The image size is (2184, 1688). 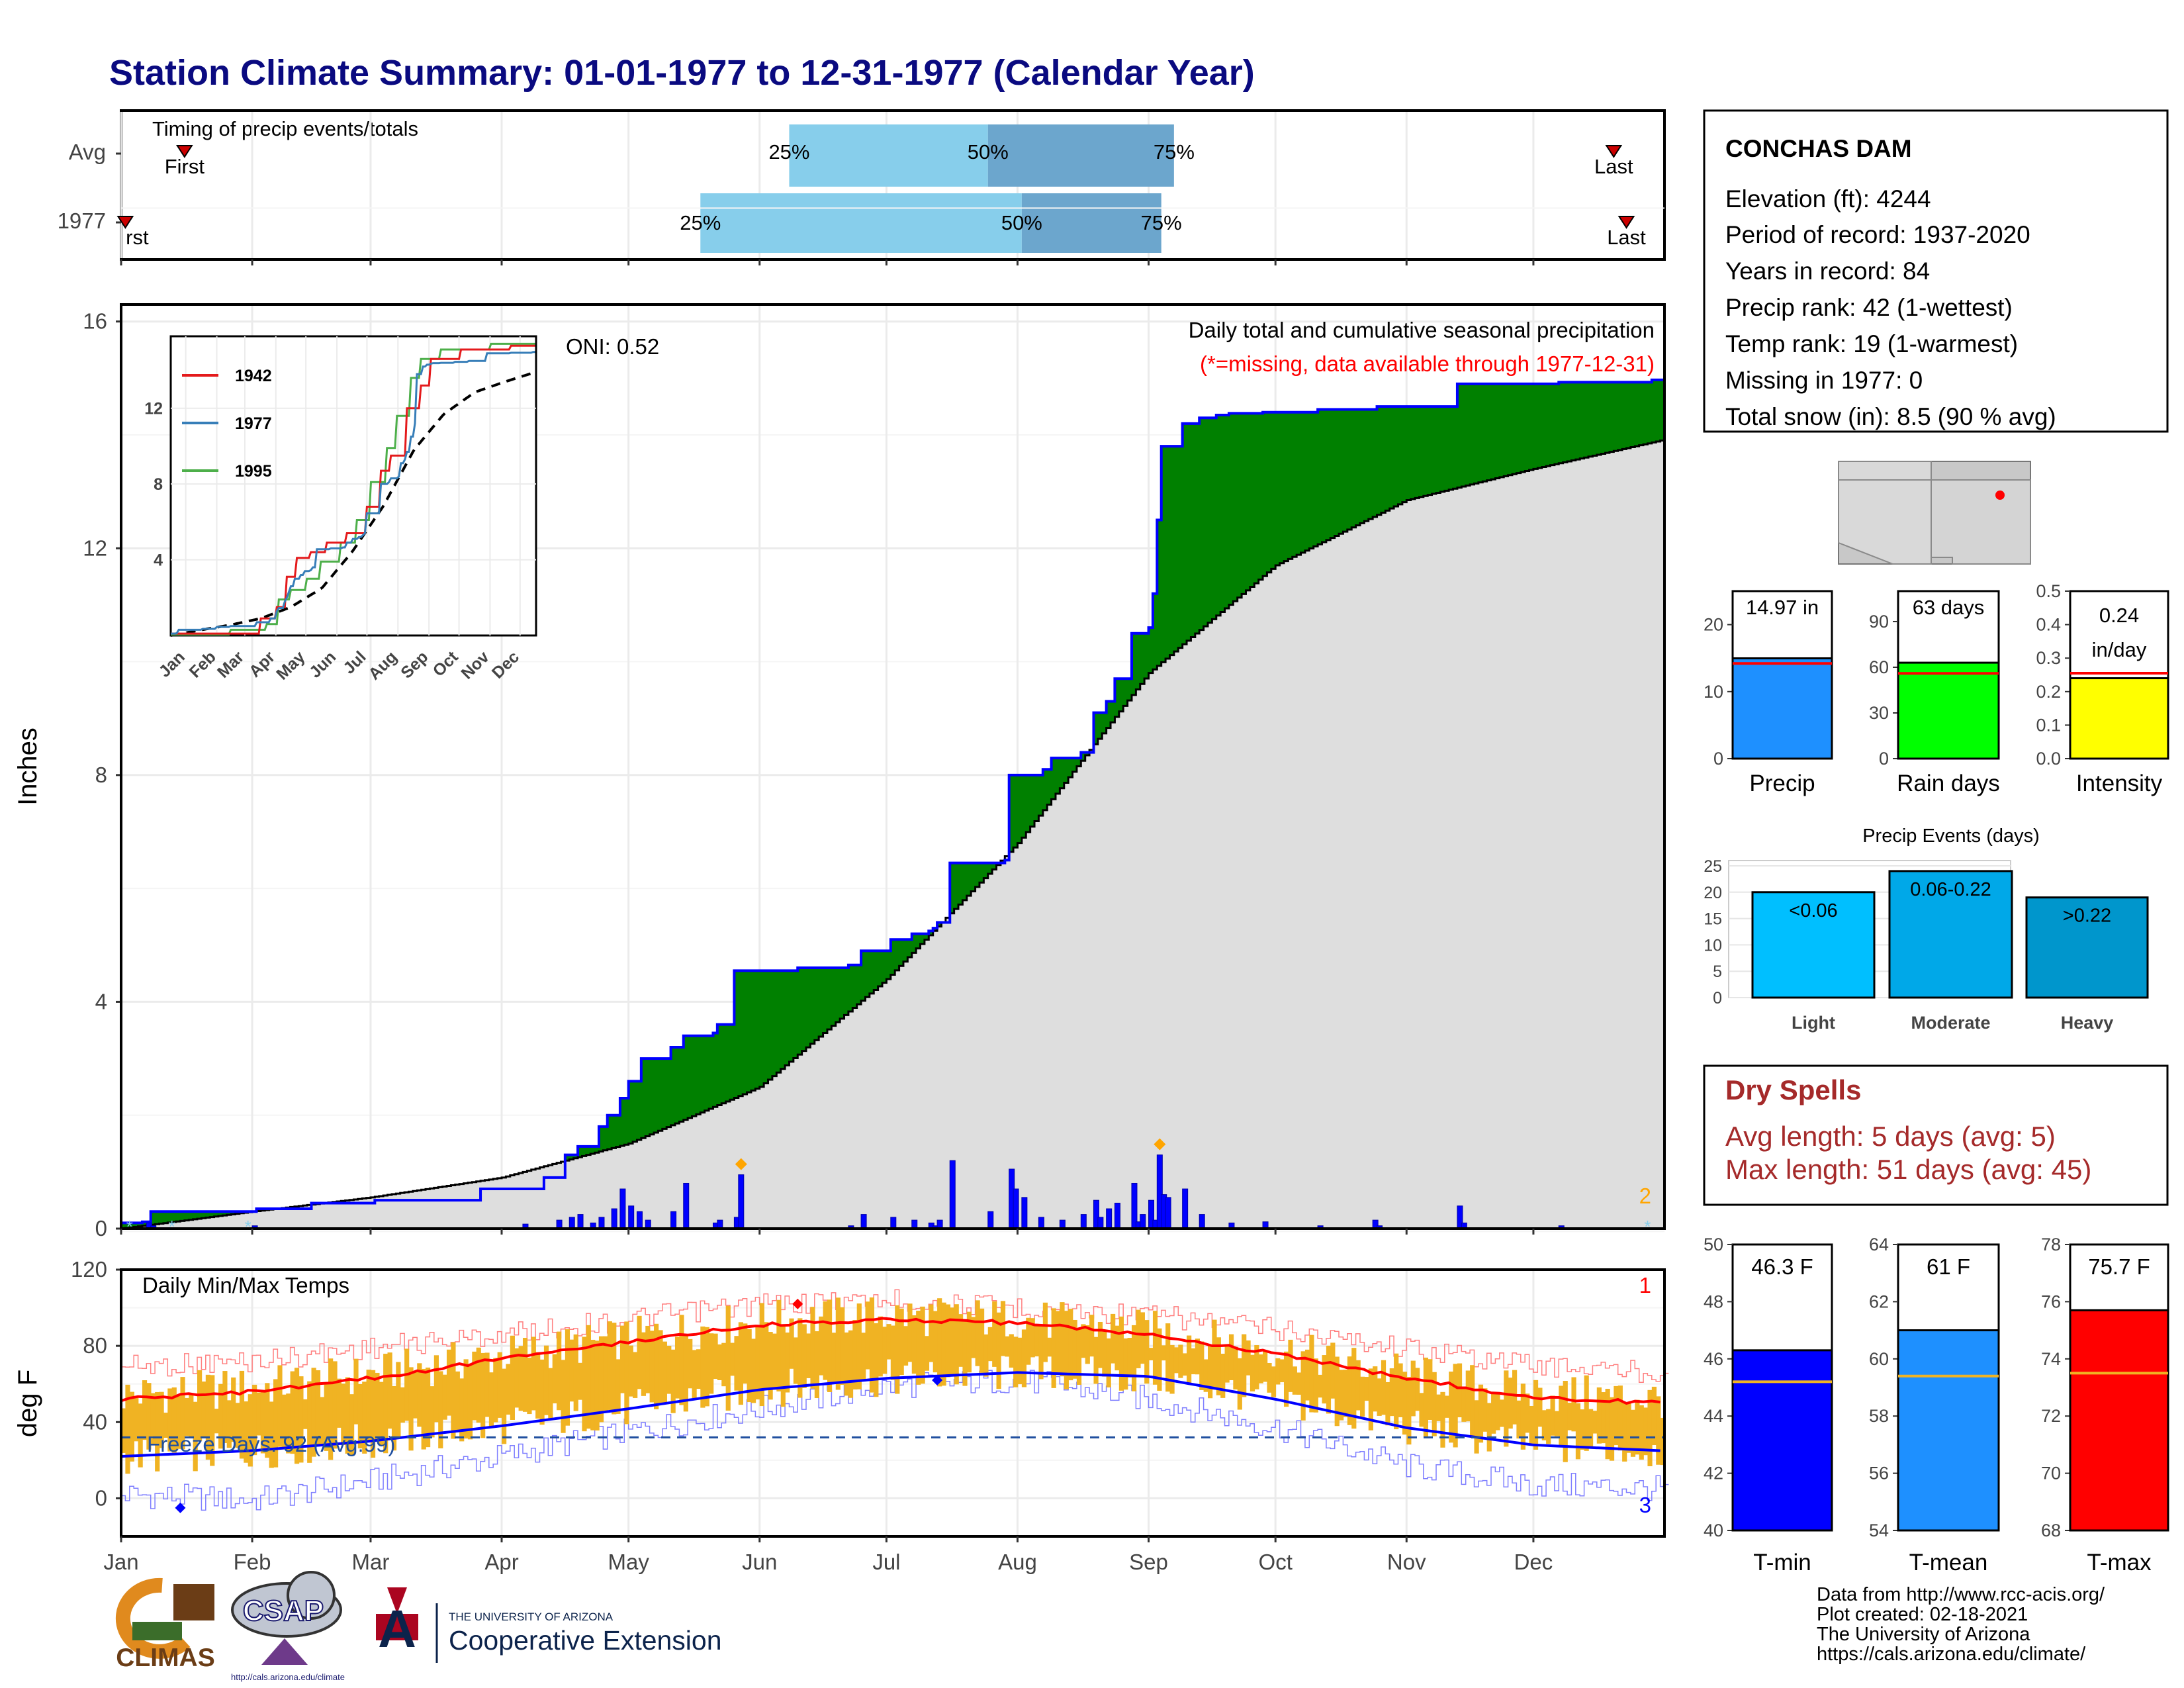 What do you see at coordinates (397, 1628) in the screenshot?
I see `ua-a-letter: A` at bounding box center [397, 1628].